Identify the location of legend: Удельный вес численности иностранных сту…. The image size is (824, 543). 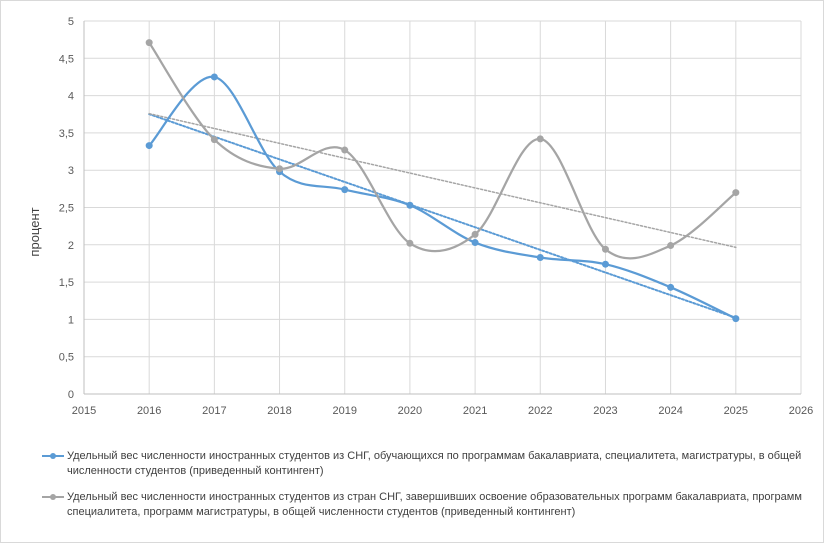
(426, 490).